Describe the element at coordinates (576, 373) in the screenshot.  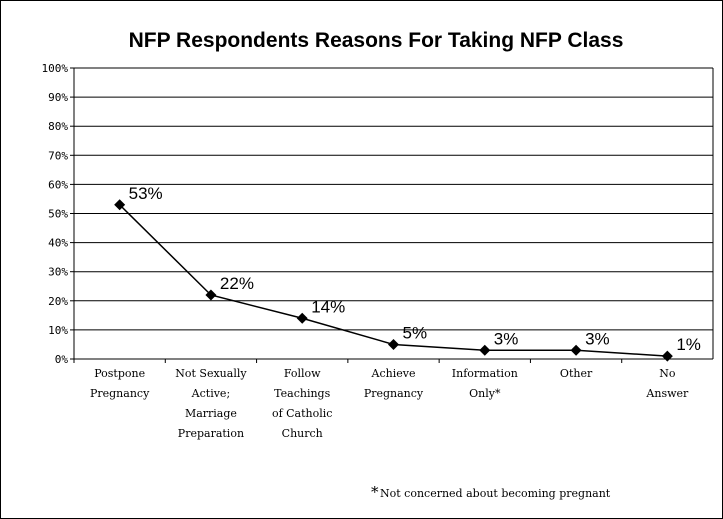
I see `x-tick-label: Other` at that location.